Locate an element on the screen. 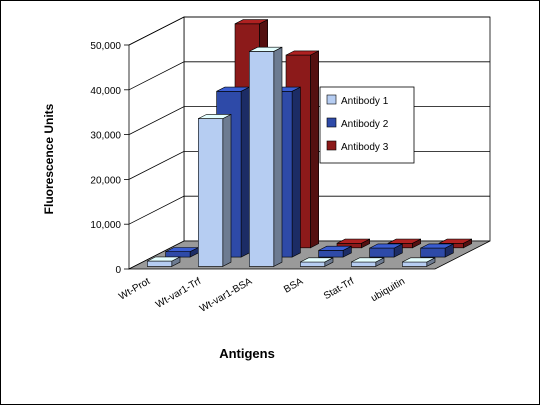 Image resolution: width=540 pixels, height=409 pixels. legend-label: Antibody 3 is located at coordinates (365, 147).